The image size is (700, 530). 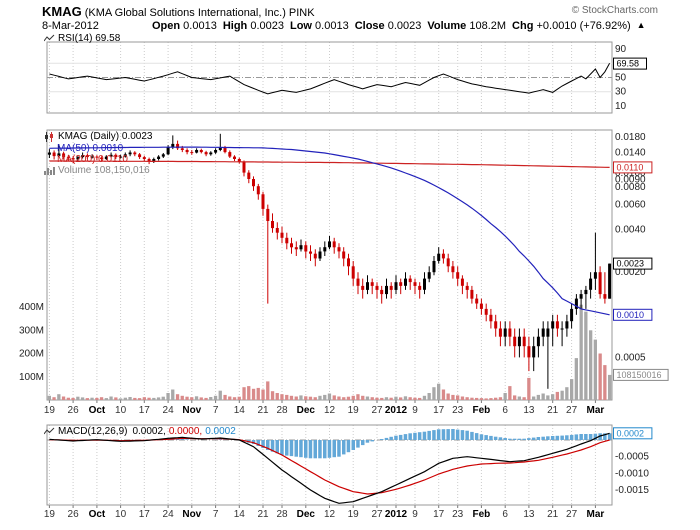 I want to click on candlestick-icon, so click(x=49, y=136).